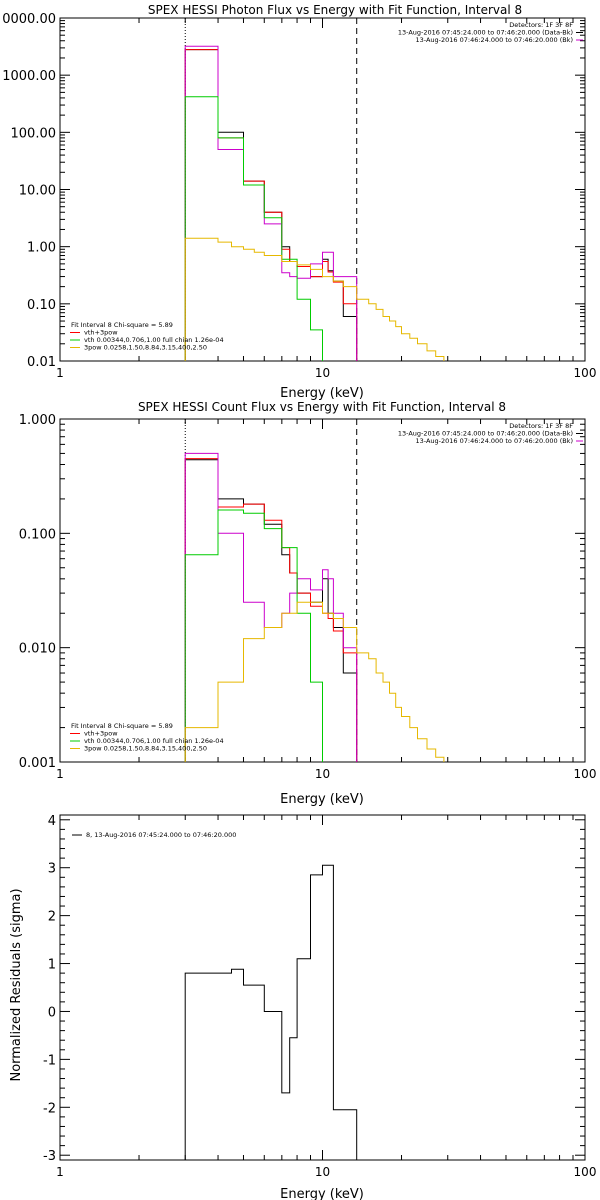  Describe the element at coordinates (16, 984) in the screenshot. I see `y-axis-label: Normalized Residuals (sigma)` at that location.